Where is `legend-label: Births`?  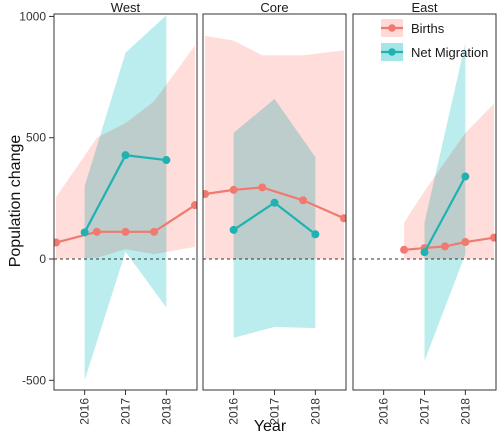 legend-label: Births is located at coordinates (428, 28).